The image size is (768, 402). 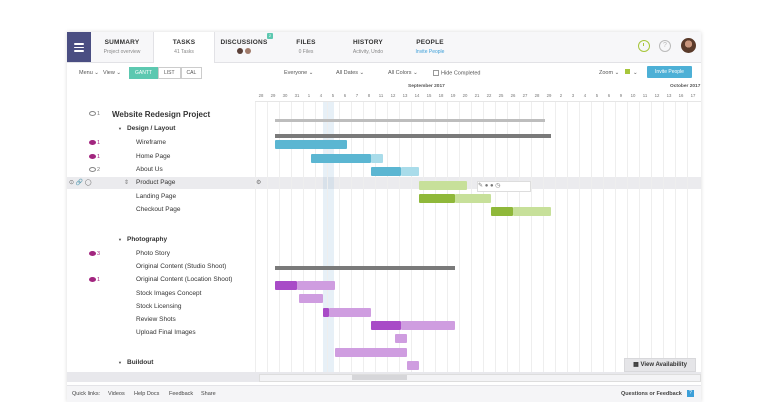 What do you see at coordinates (112, 73) in the screenshot?
I see `view-dropdown: View ⌄` at bounding box center [112, 73].